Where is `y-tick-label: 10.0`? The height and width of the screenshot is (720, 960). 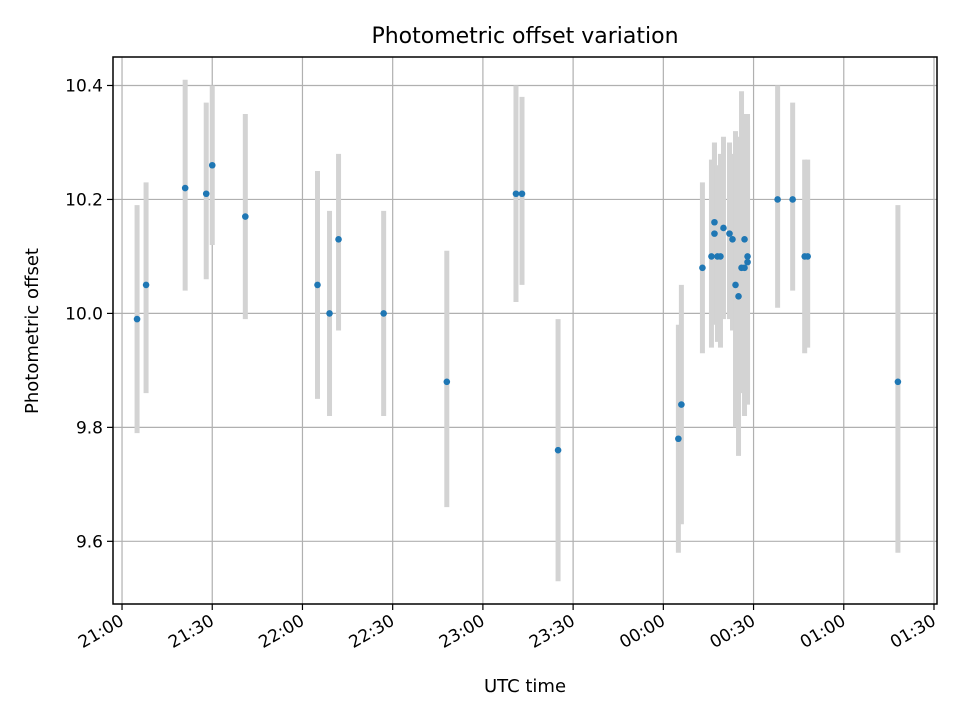
y-tick-label: 10.0 is located at coordinates (84, 314).